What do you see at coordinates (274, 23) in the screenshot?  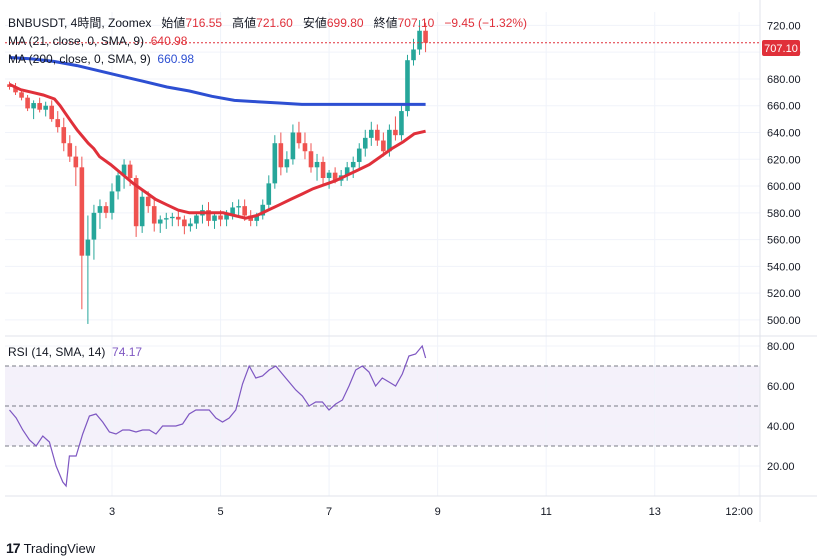 I see `high-value: 721.60` at bounding box center [274, 23].